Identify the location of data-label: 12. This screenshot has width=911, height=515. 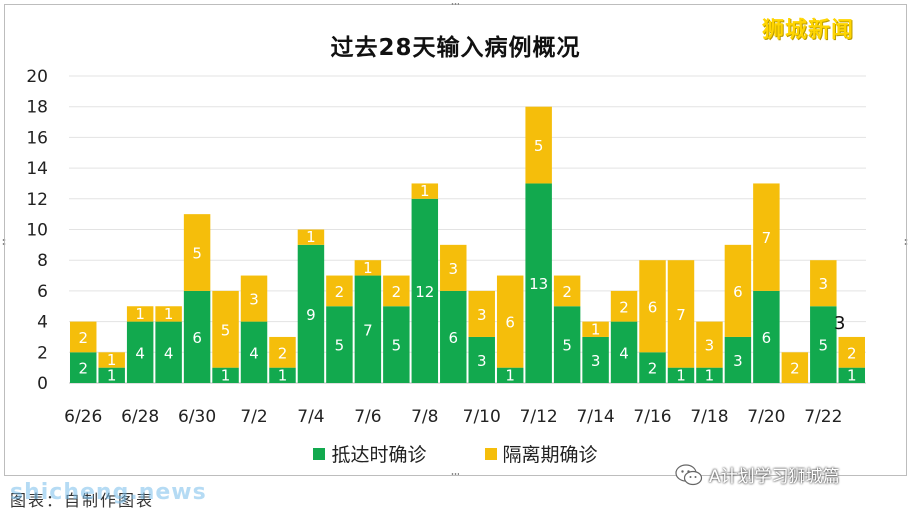
(424, 292).